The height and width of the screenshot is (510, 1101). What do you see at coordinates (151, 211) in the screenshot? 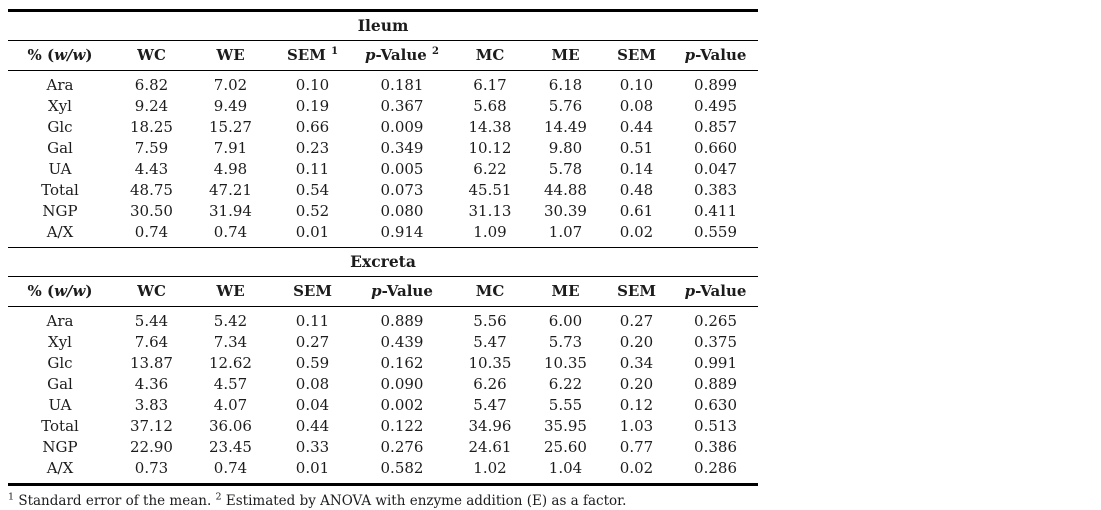
I see `cell-value: 30.50` at bounding box center [151, 211].